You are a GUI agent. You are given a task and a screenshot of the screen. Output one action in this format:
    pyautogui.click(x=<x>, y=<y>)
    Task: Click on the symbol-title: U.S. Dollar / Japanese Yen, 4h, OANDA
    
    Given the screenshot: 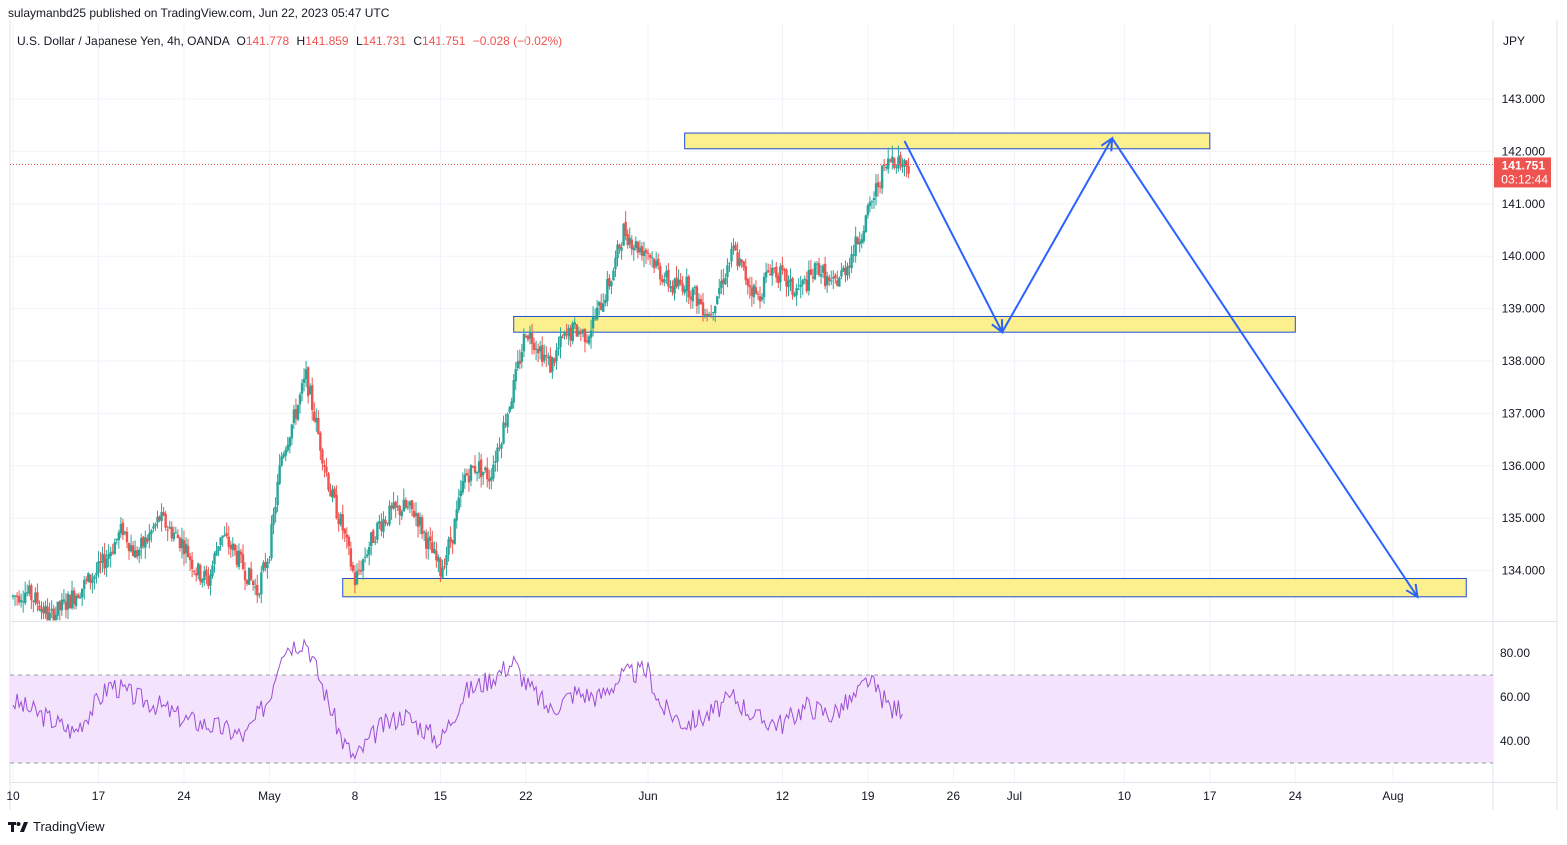 What is the action you would take?
    pyautogui.click(x=123, y=41)
    